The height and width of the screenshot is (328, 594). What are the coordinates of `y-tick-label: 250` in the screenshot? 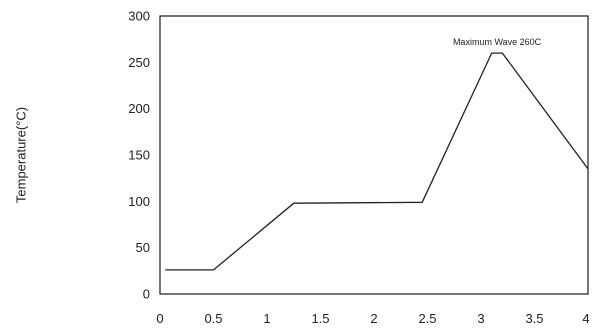 It's located at (139, 62).